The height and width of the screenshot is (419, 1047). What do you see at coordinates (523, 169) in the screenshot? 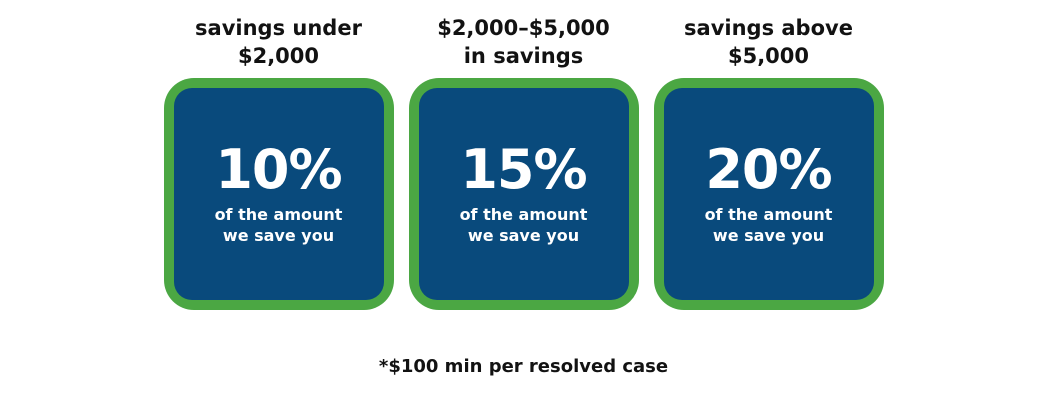
I see `tier-percent: 15%` at bounding box center [523, 169].